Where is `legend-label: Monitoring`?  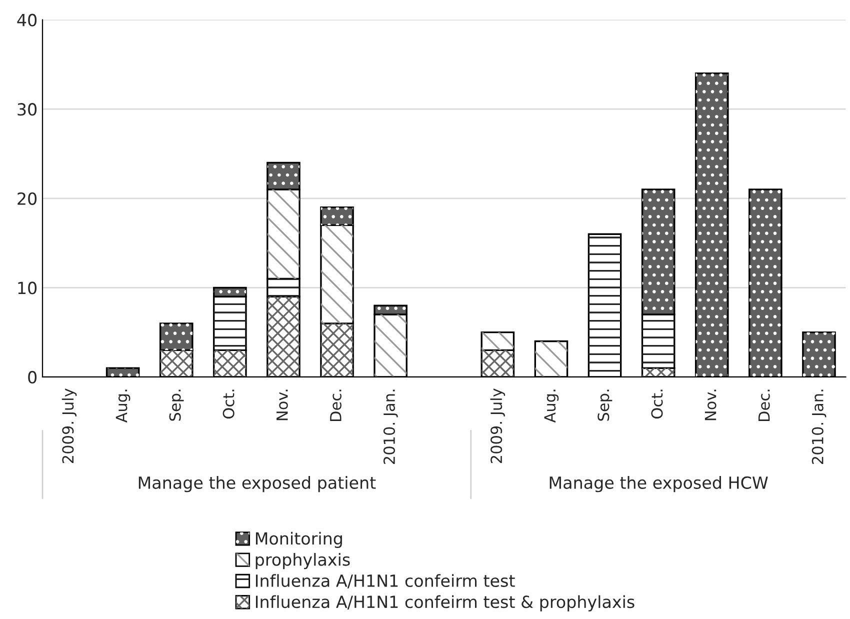 legend-label: Monitoring is located at coordinates (299, 540).